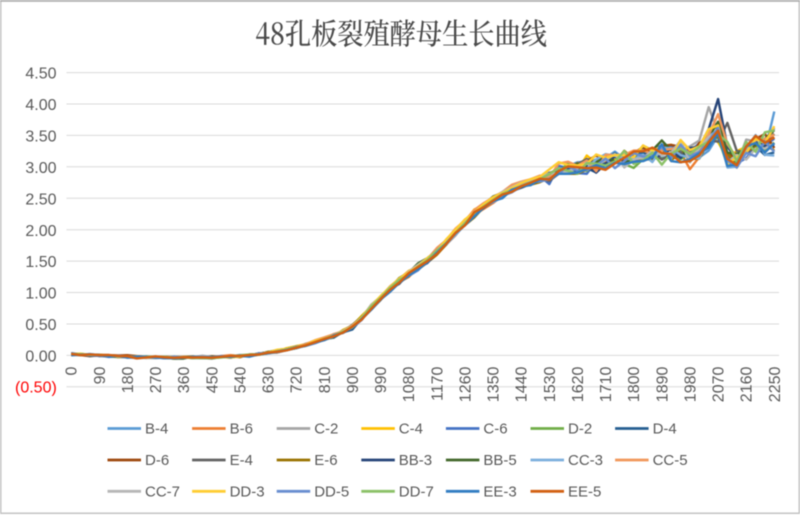 The image size is (800, 519). What do you see at coordinates (326, 429) in the screenshot?
I see `svg-text: C-2` at bounding box center [326, 429].